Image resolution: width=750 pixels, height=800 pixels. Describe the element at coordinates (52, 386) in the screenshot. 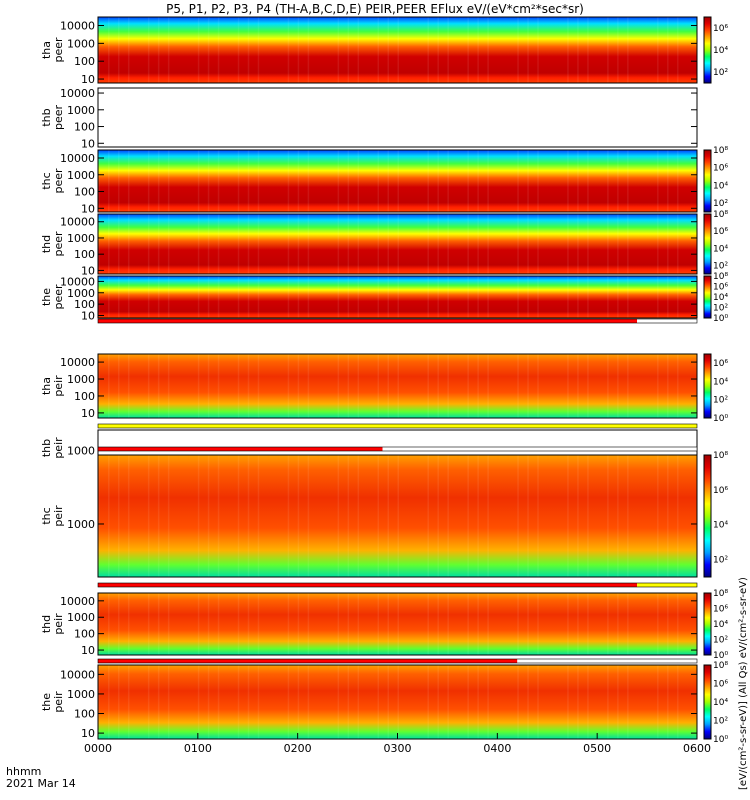

I see `panel-label-tha-peir: thapeir` at that location.